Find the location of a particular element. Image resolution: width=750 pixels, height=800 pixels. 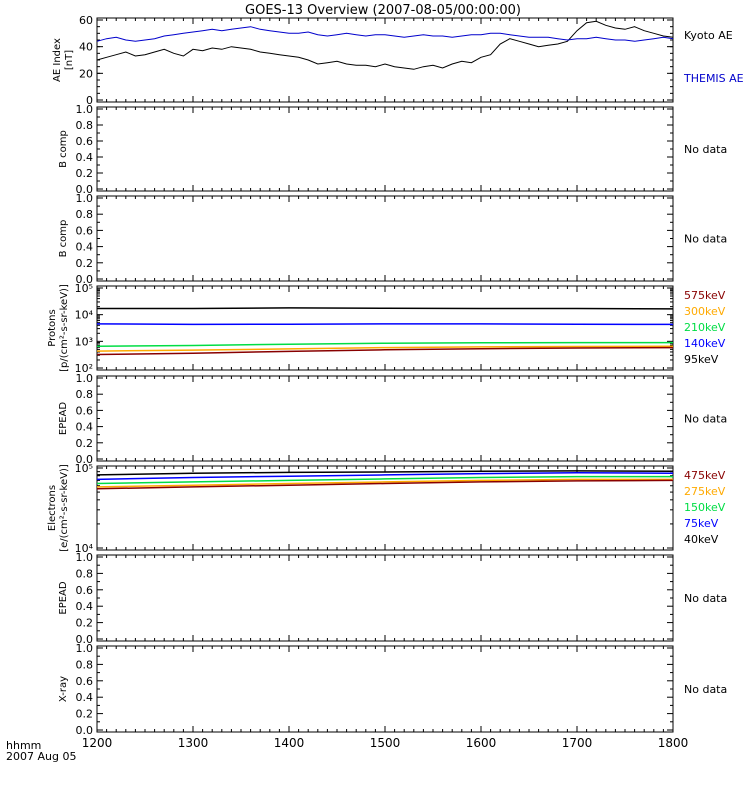

legend-entry: 150keV is located at coordinates (705, 507).